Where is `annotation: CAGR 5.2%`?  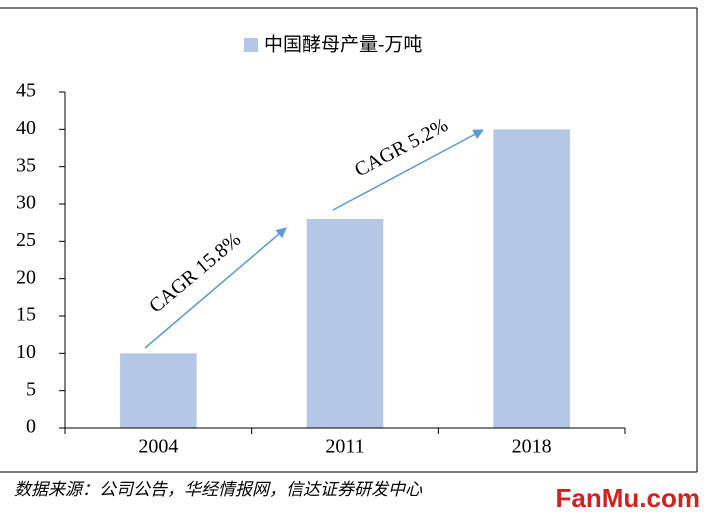 annotation: CAGR 5.2% is located at coordinates (401, 147).